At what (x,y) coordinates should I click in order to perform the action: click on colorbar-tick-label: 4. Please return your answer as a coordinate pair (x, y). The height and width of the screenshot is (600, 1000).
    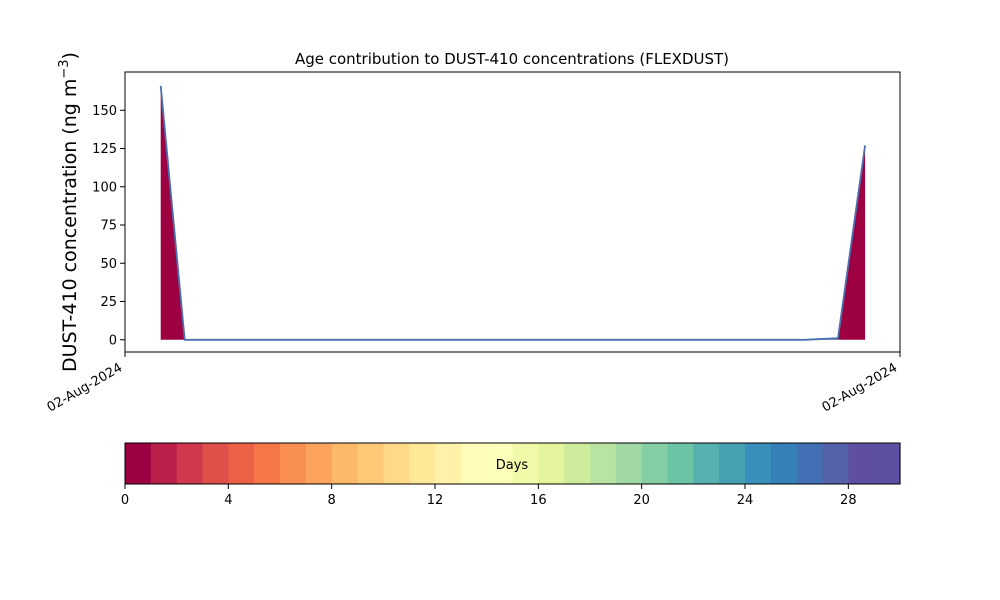
    Looking at the image, I should click on (228, 500).